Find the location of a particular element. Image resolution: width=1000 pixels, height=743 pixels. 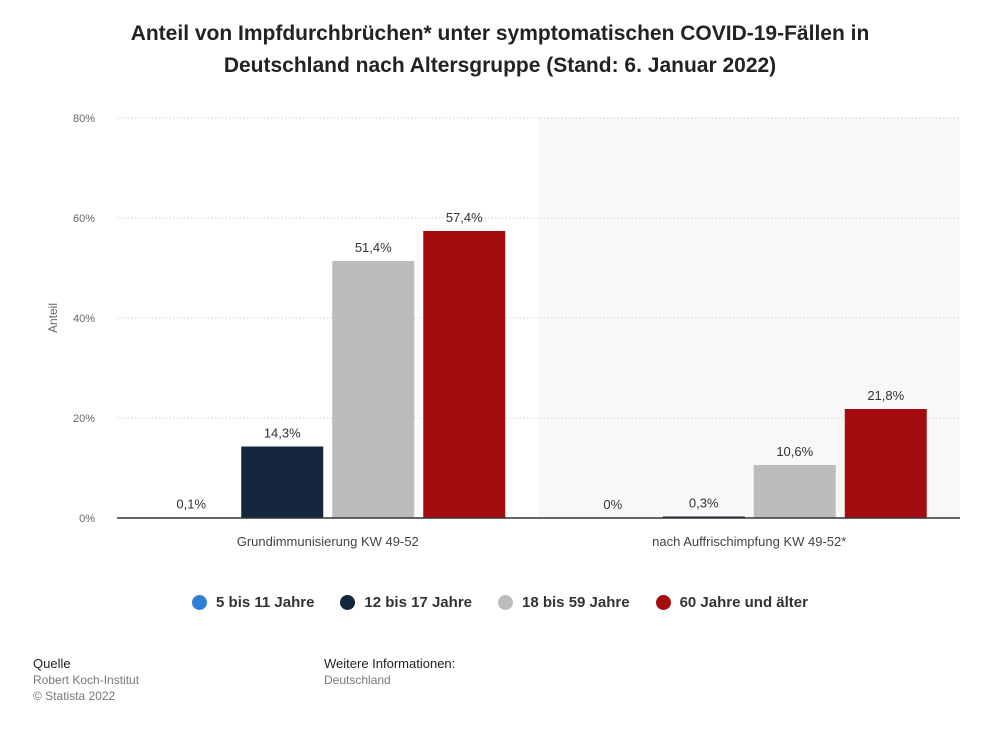

y-tick-label: 20% is located at coordinates (84, 419).